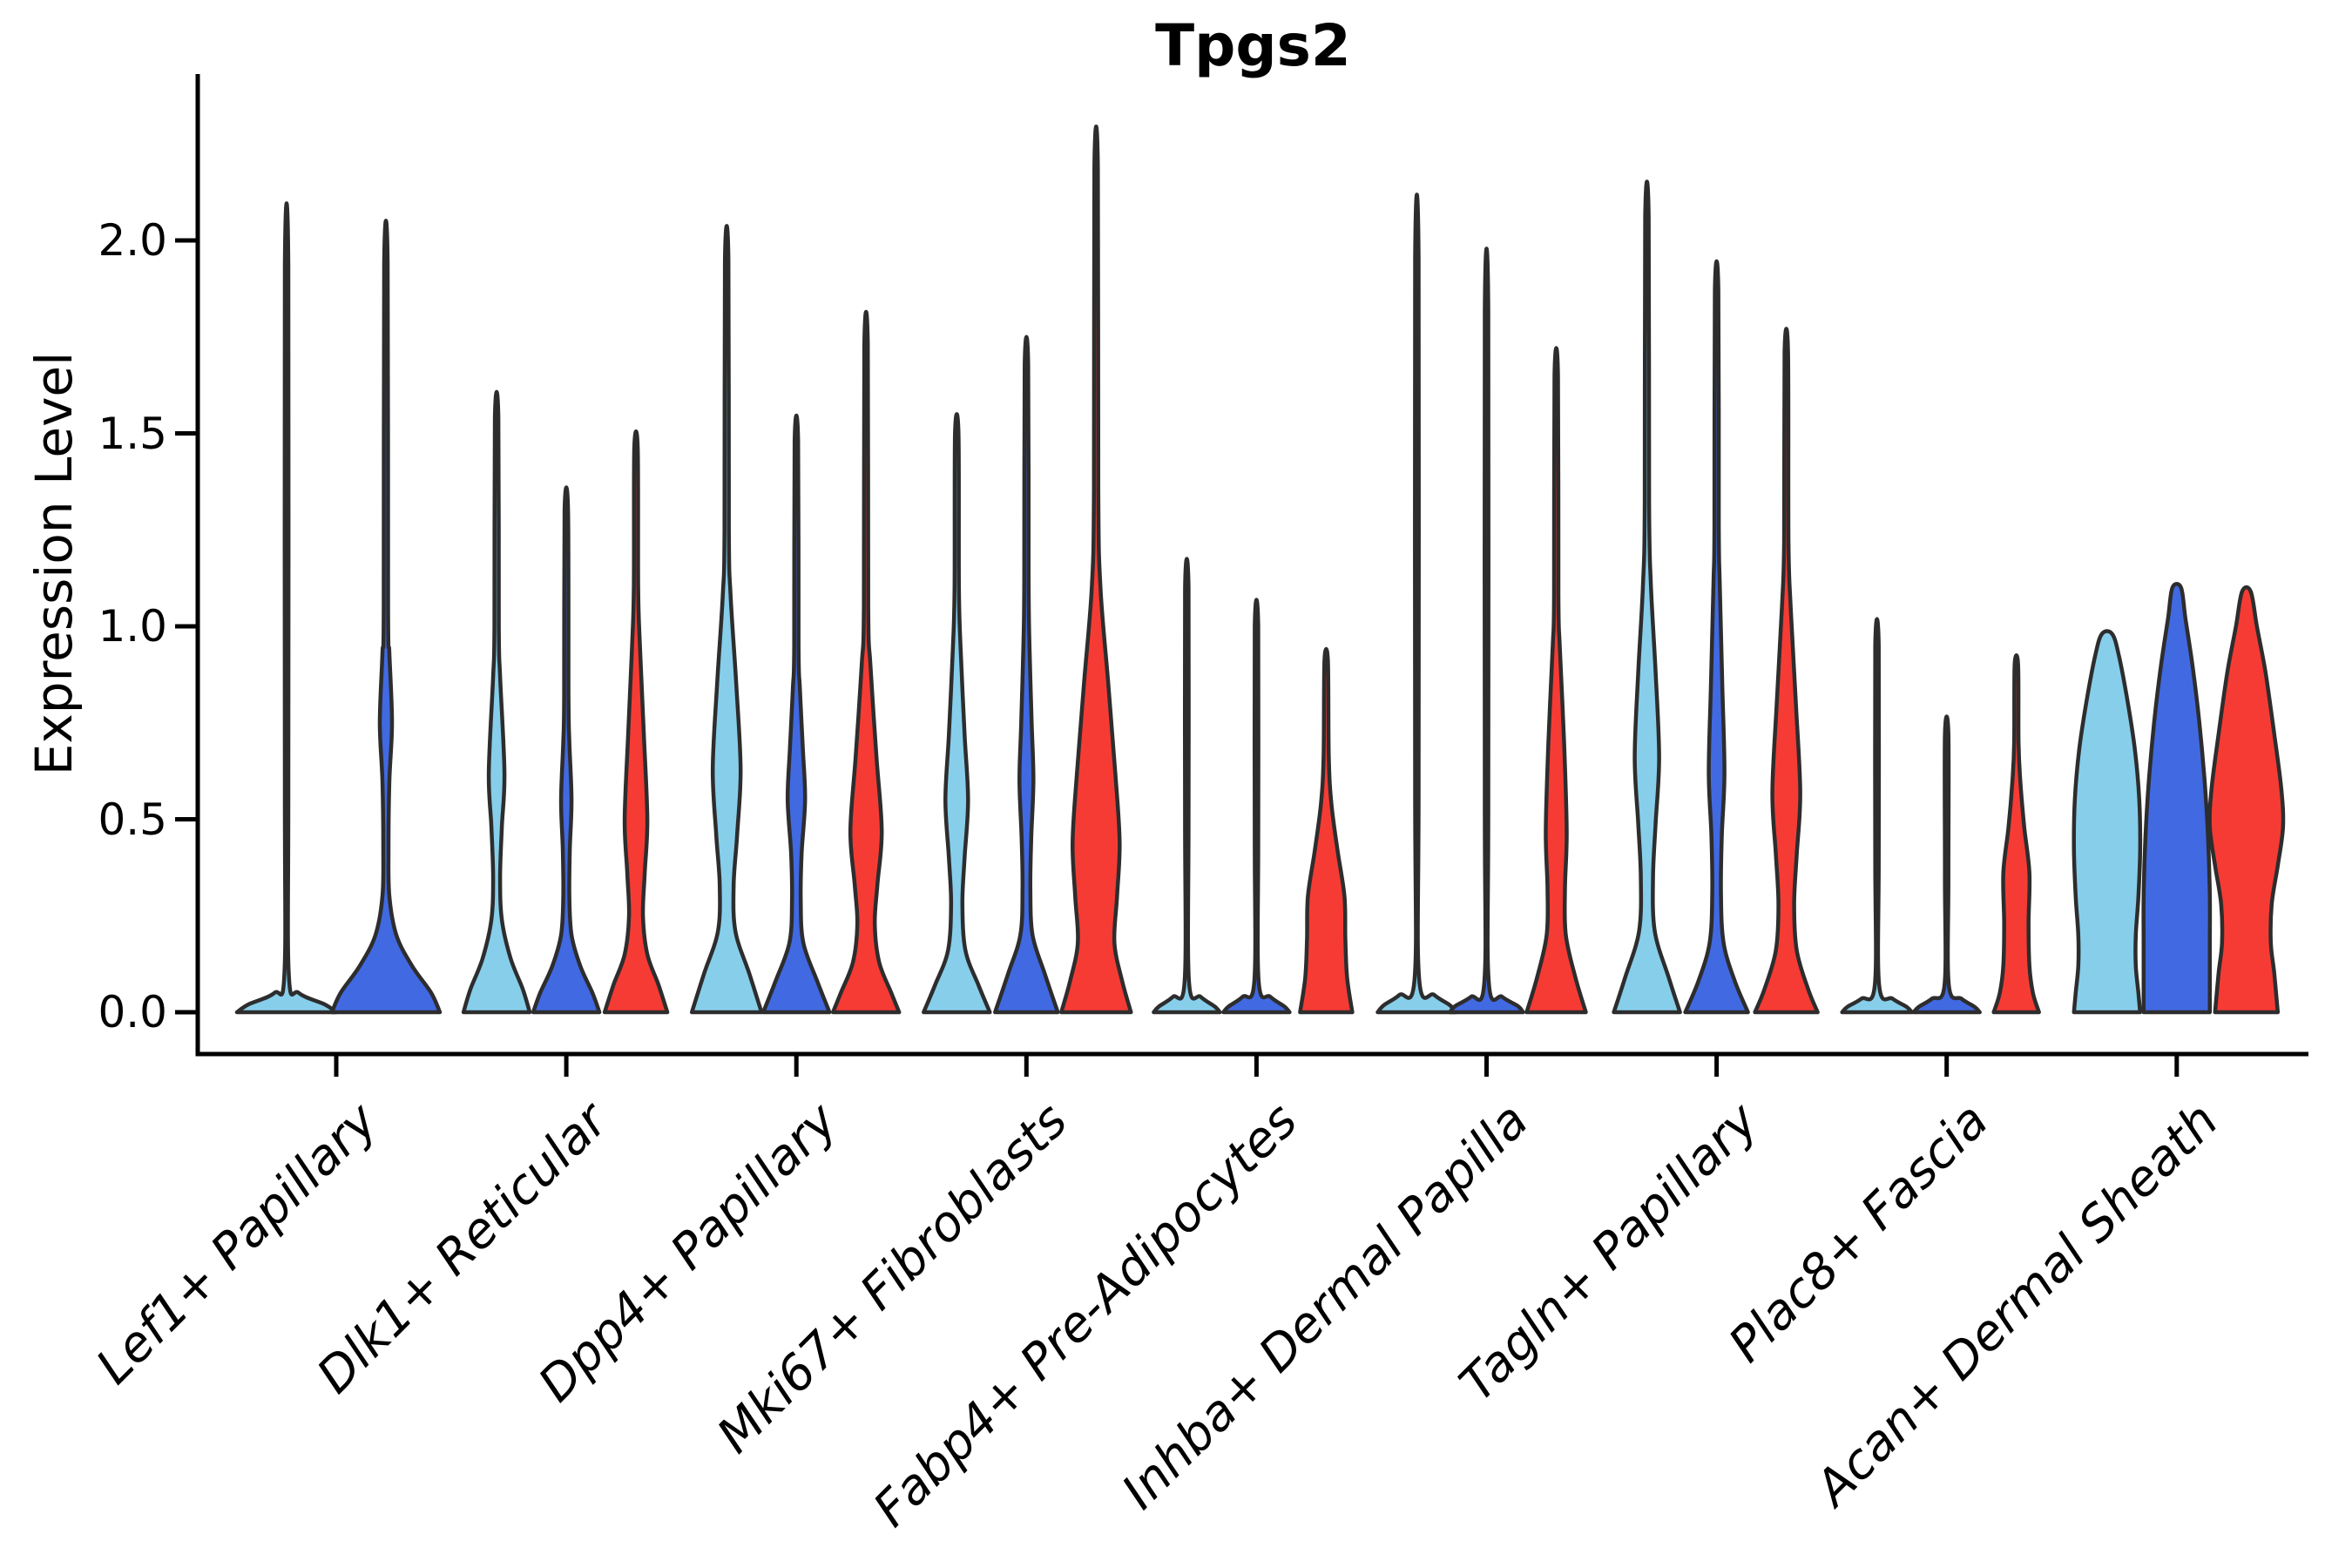 Image resolution: width=2352 pixels, height=1568 pixels. Describe the element at coordinates (1256, 806) in the screenshot. I see `violin-fabp4-blue` at that location.